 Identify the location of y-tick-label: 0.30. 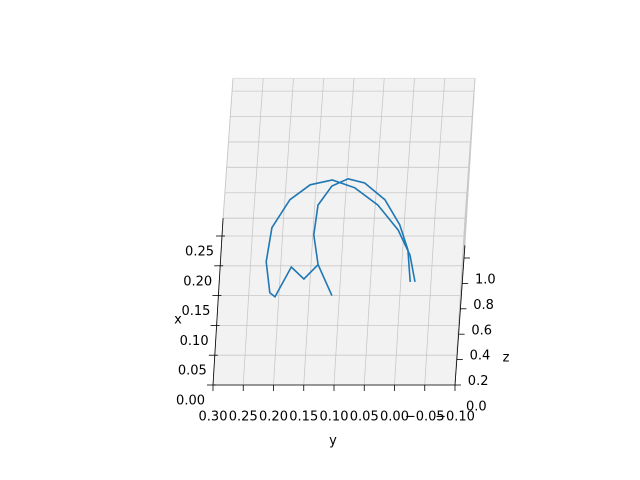
(213, 417).